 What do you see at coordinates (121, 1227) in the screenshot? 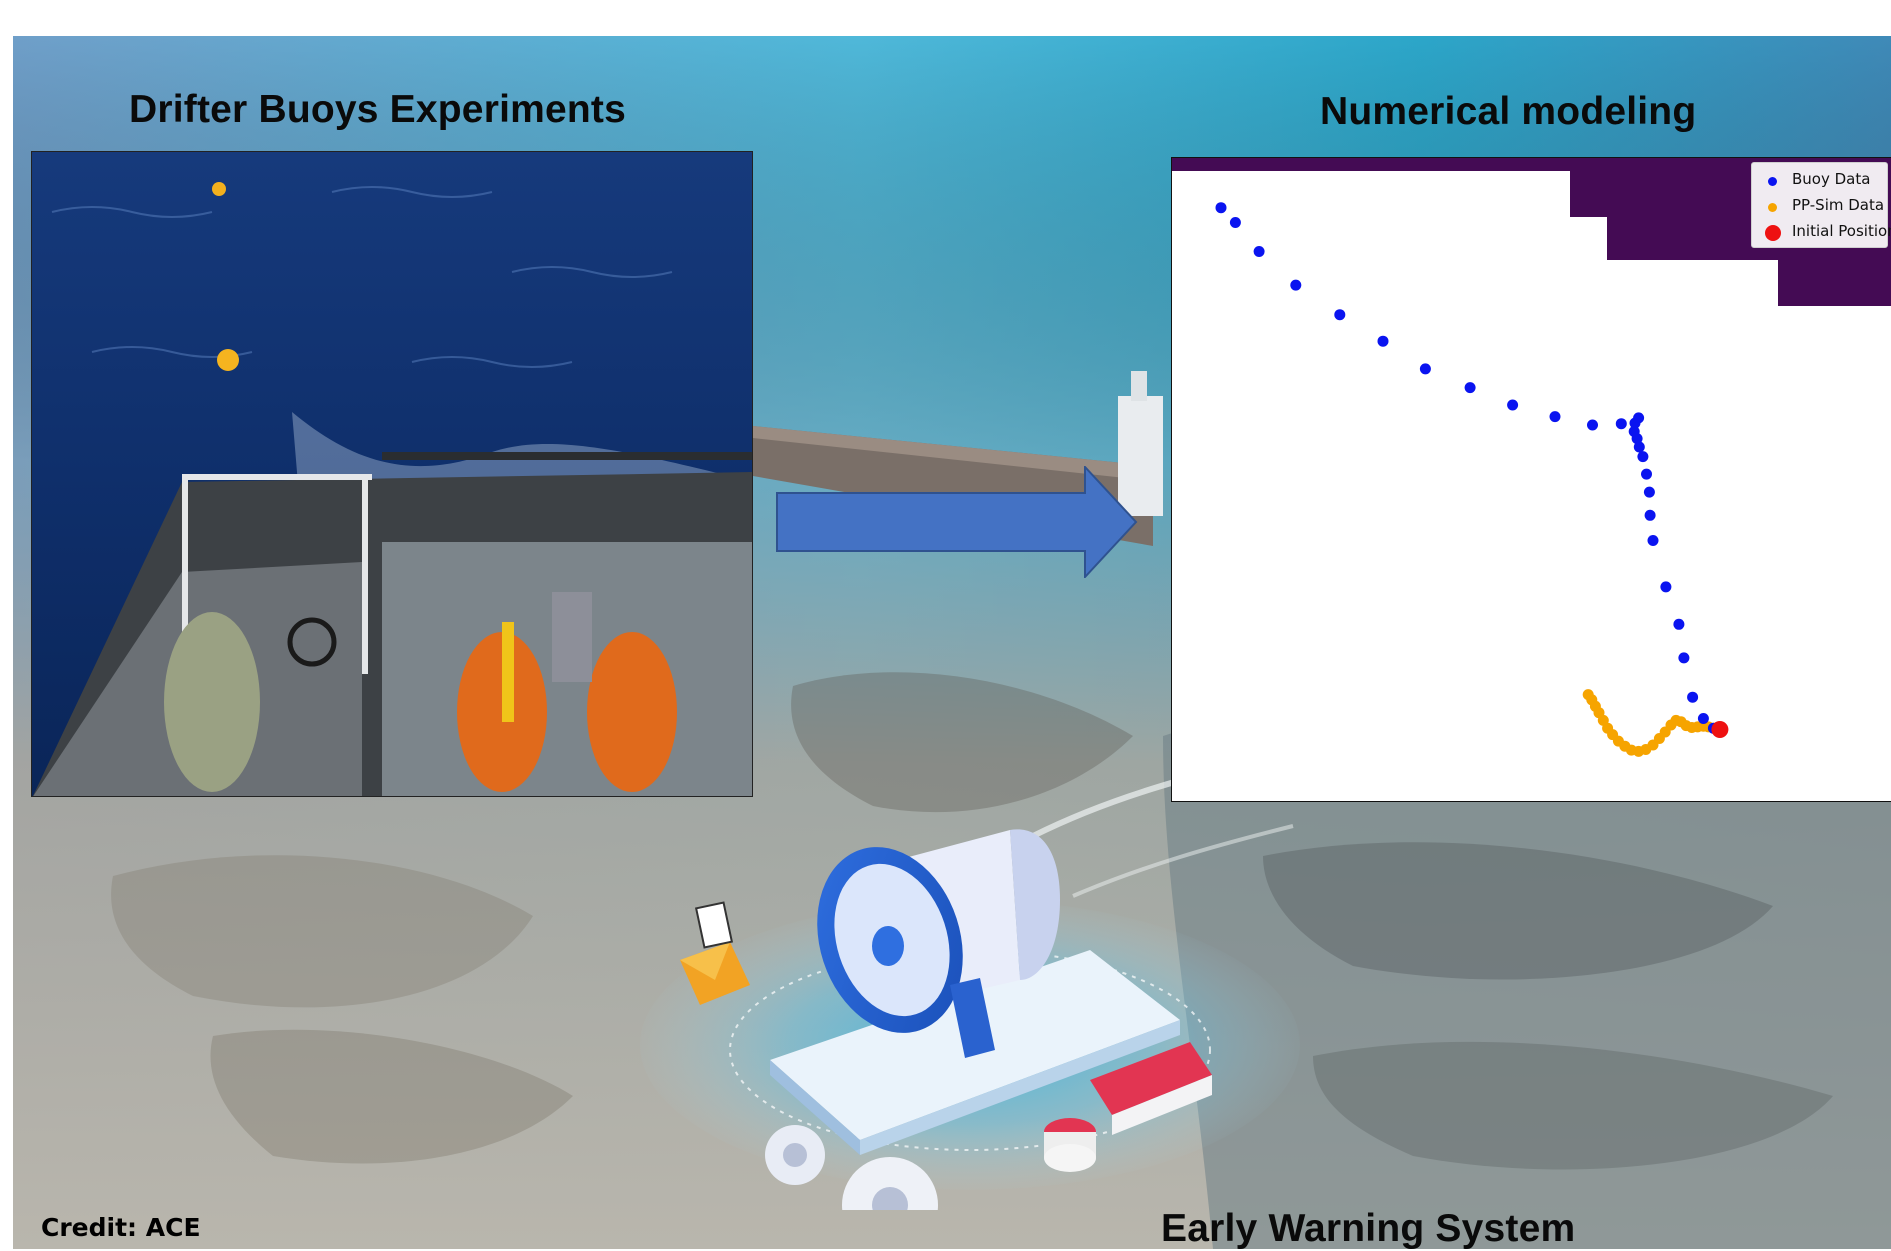
I see `credit-label: Credit: ACE` at bounding box center [121, 1227].